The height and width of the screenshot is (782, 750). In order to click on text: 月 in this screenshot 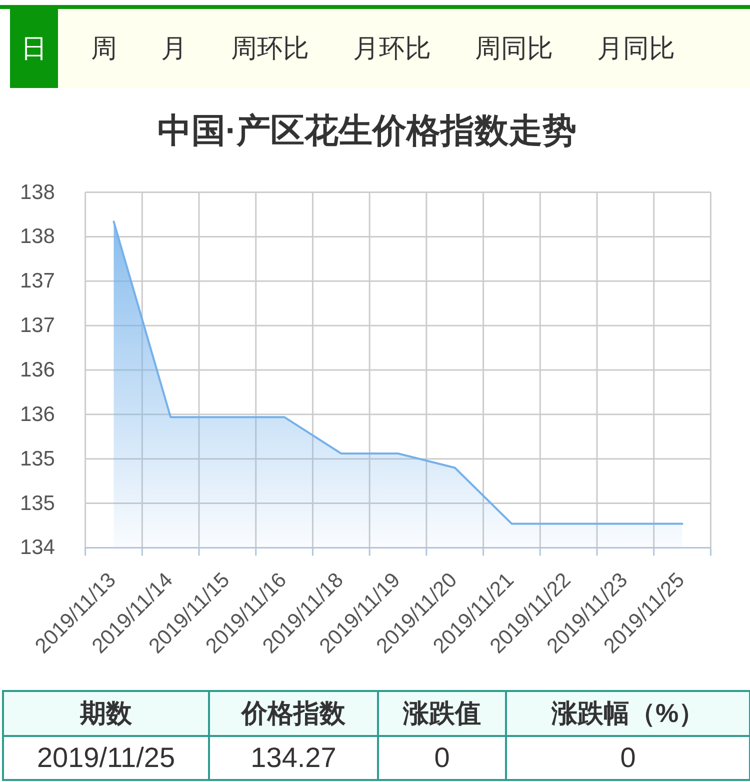, I will do `click(174, 48)`.